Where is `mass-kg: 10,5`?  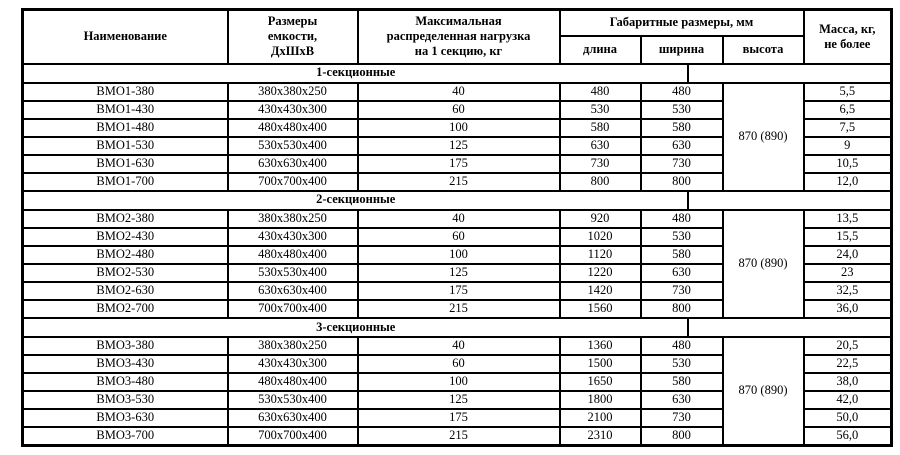 mass-kg: 10,5 is located at coordinates (847, 163).